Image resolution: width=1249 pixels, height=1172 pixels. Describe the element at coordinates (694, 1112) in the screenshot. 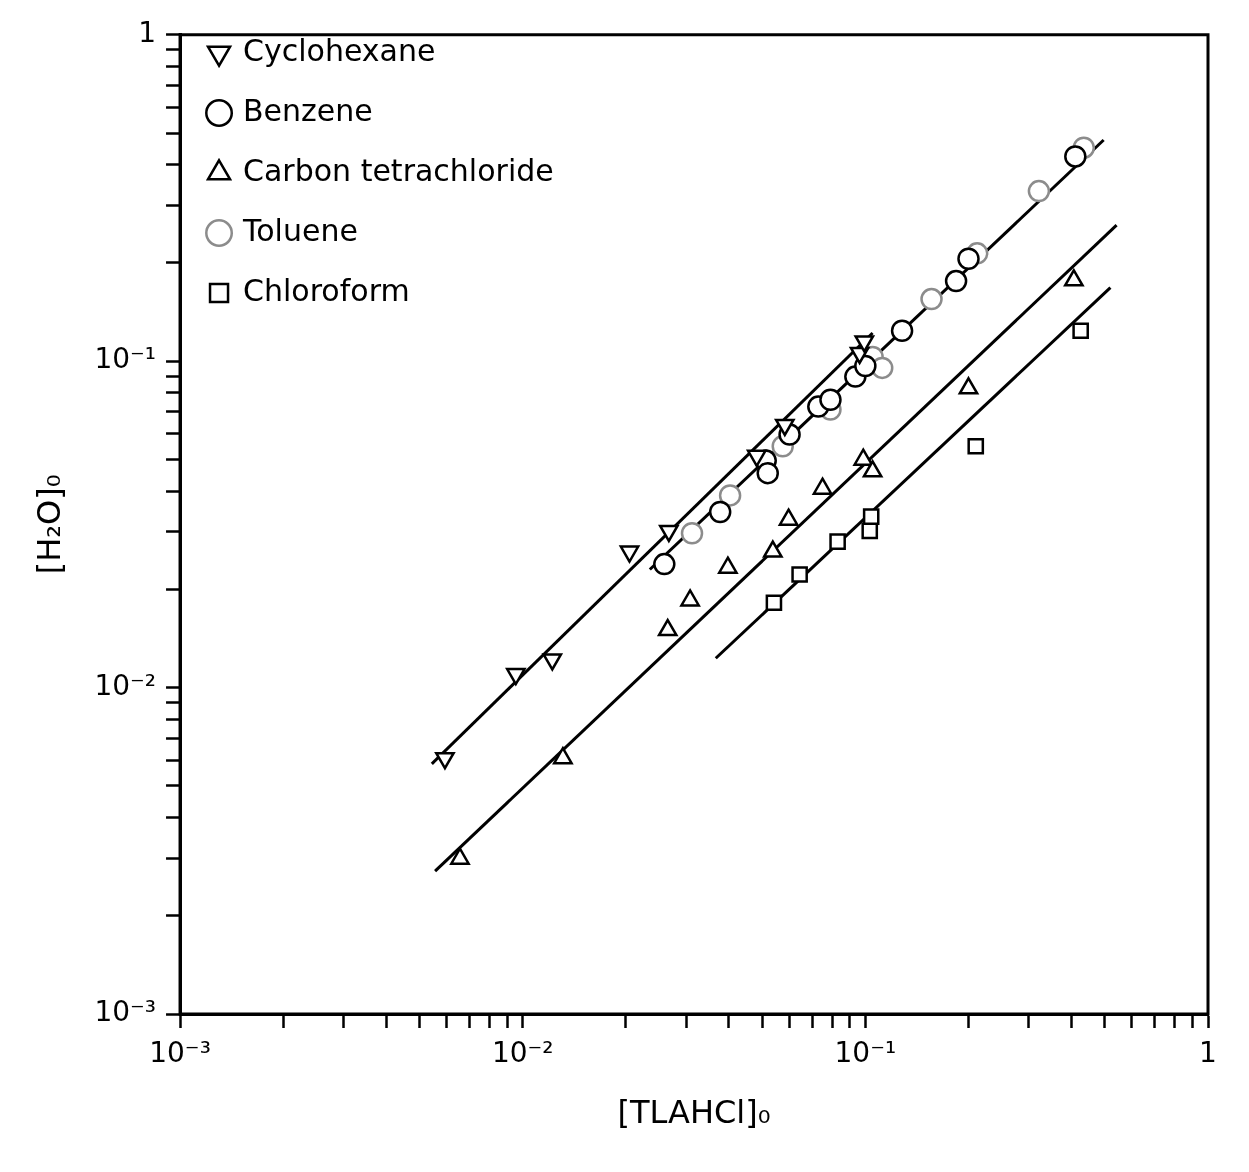

I see `x-axis-title: [TLAHCl]₀` at that location.